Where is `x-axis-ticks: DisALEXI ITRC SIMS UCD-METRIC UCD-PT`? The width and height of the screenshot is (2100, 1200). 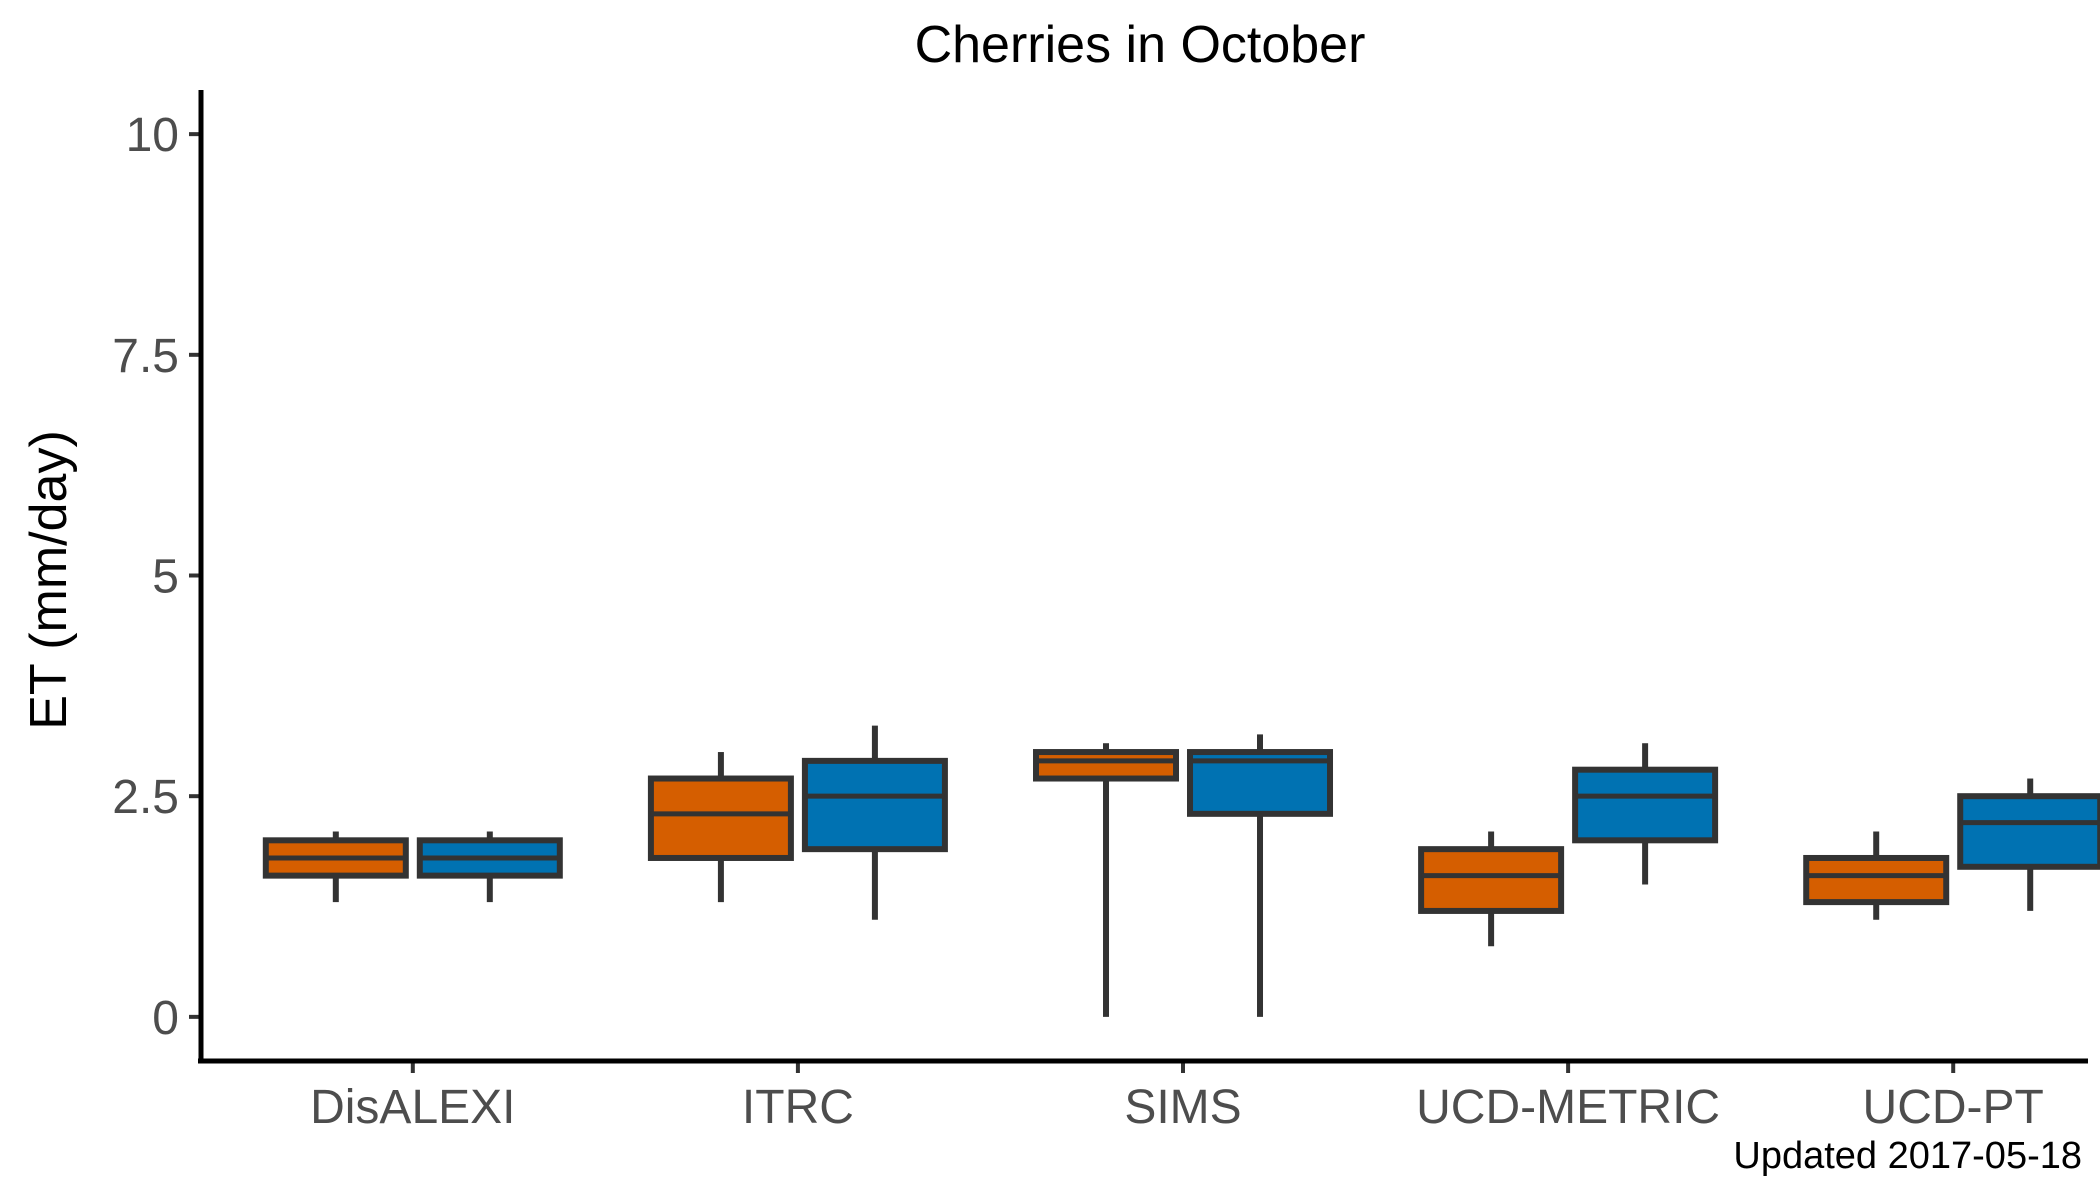 x-axis-ticks: DisALEXI ITRC SIMS UCD-METRIC UCD-PT is located at coordinates (1177, 1097).